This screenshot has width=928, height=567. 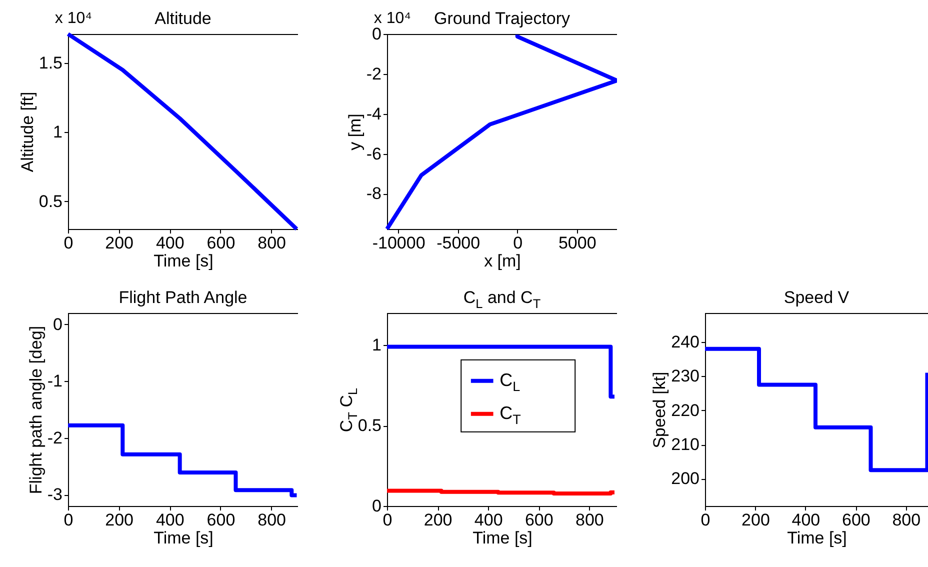 What do you see at coordinates (502, 18) in the screenshot?
I see `chart-title: Ground Trajectory` at bounding box center [502, 18].